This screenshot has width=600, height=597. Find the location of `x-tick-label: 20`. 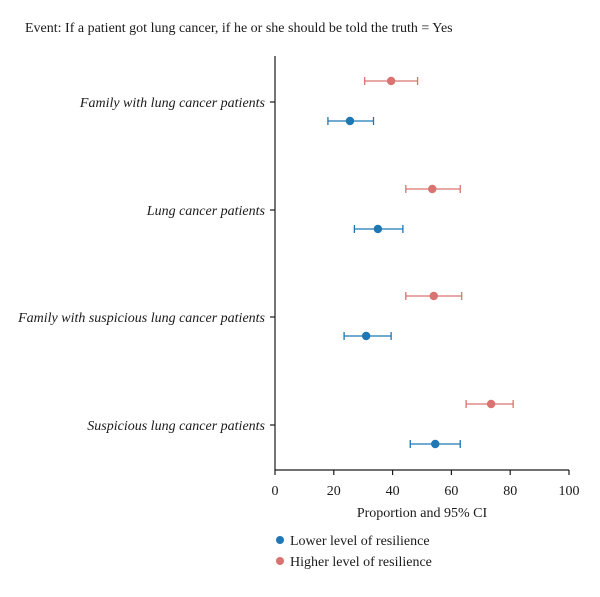

x-tick-label: 20 is located at coordinates (334, 491).